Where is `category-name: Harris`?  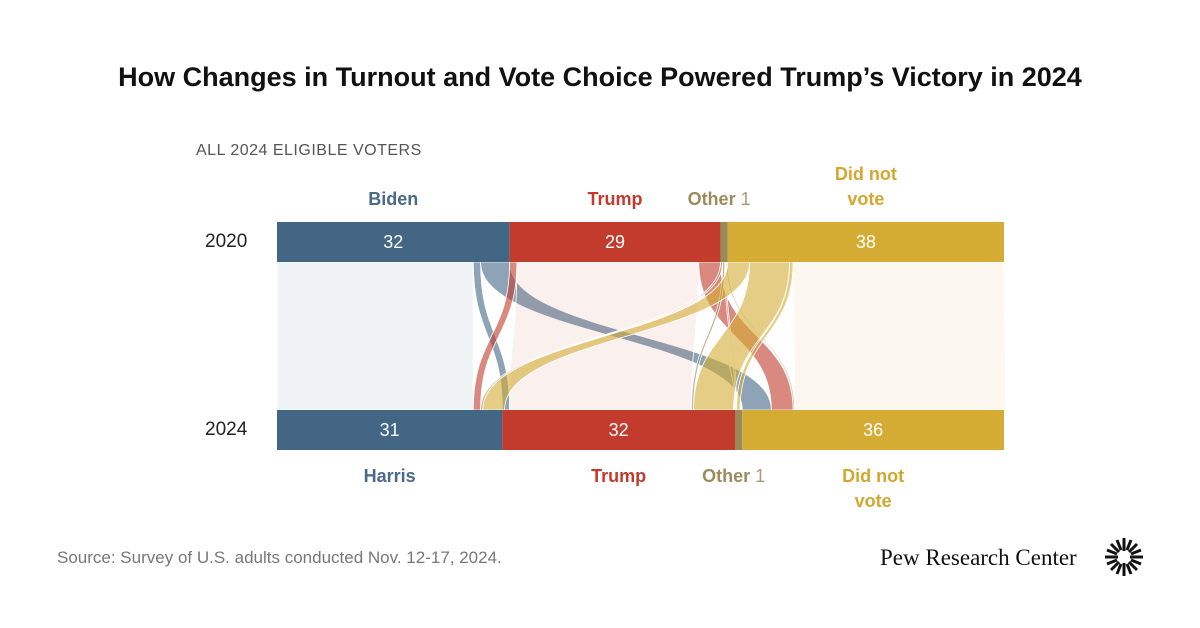
category-name: Harris is located at coordinates (389, 476).